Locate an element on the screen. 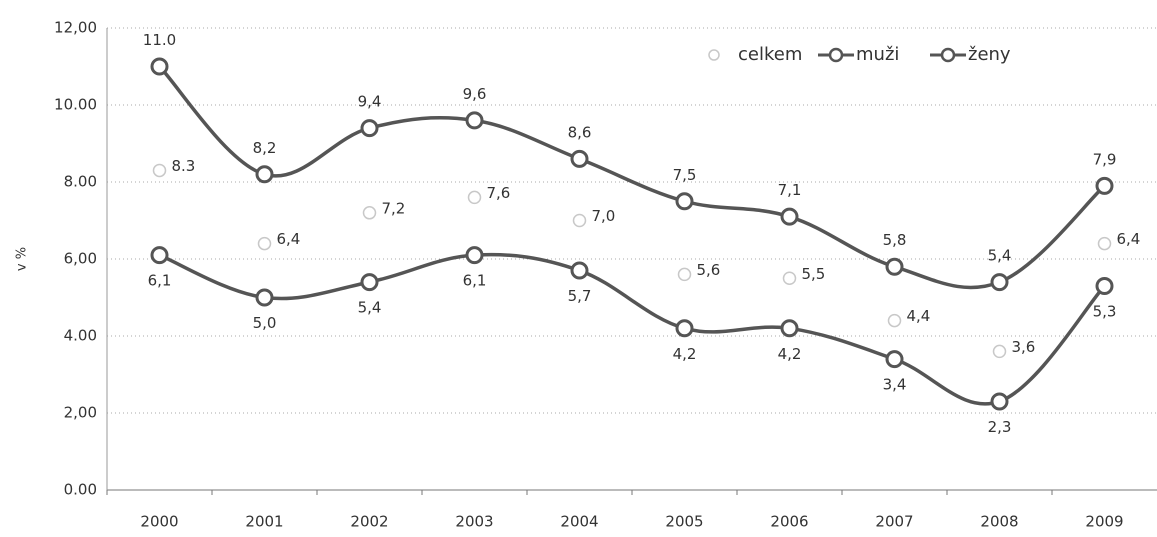  data-label: 5,5 is located at coordinates (814, 274).